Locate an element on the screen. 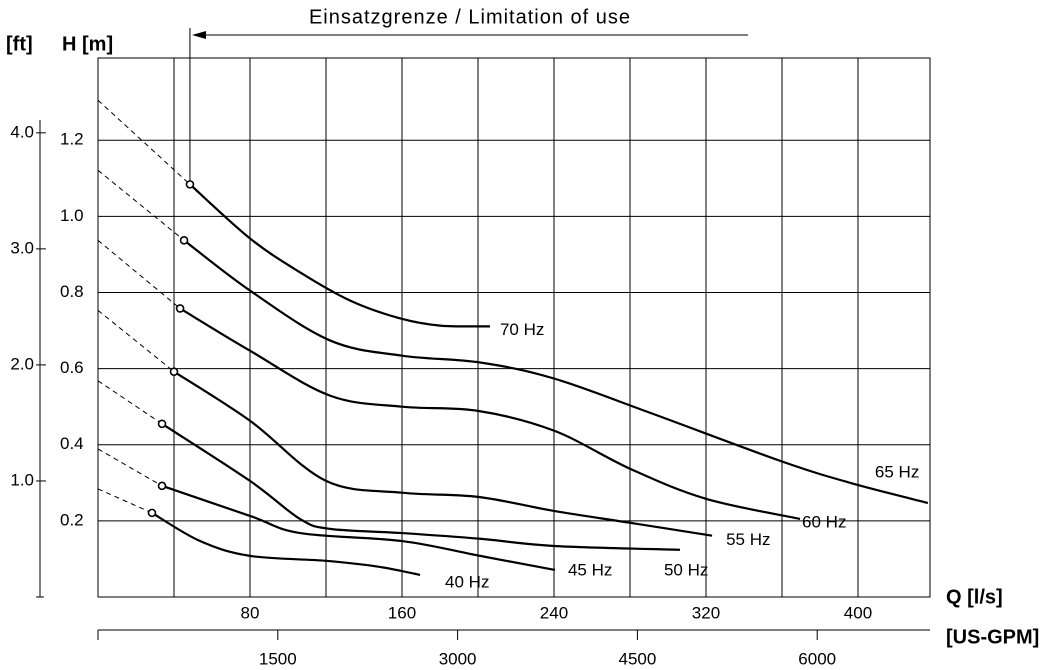  y-tick-label: 0.2 is located at coordinates (72, 519).